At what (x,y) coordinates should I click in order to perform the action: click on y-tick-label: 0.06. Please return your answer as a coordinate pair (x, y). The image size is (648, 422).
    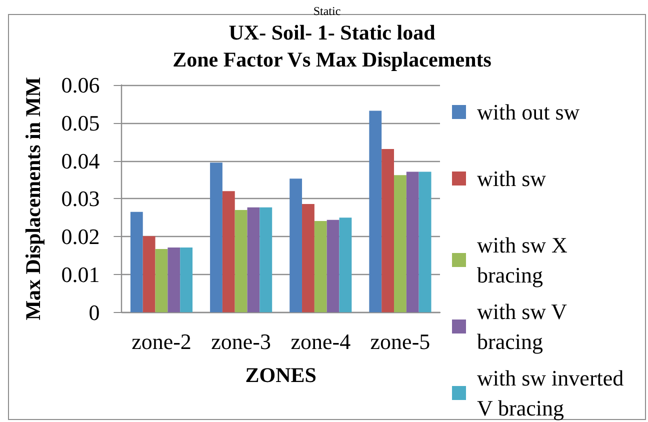
    Looking at the image, I should click on (80, 85).